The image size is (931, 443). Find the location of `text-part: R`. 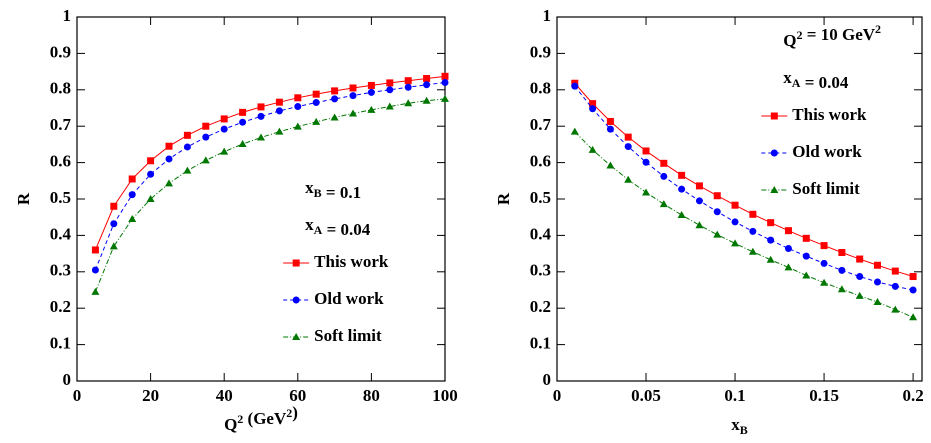

text-part: R is located at coordinates (503, 198).